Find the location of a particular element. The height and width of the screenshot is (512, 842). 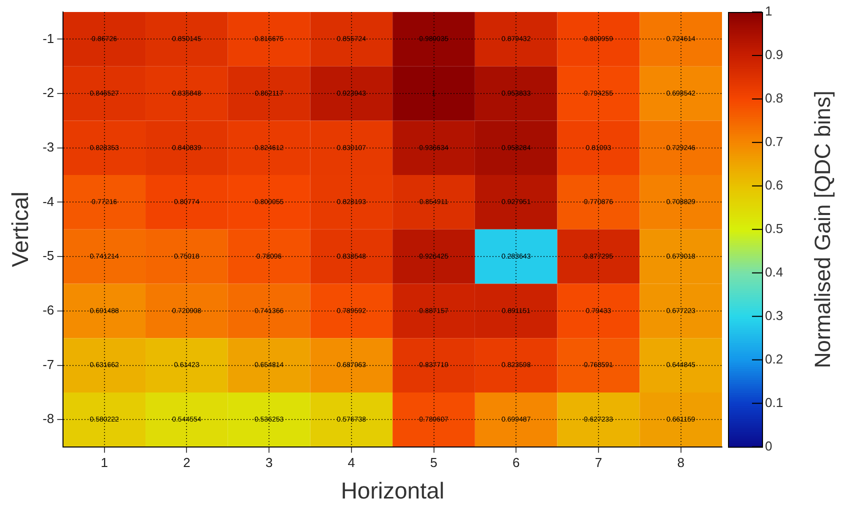

y-tick-label: -6 is located at coordinates (48, 310).